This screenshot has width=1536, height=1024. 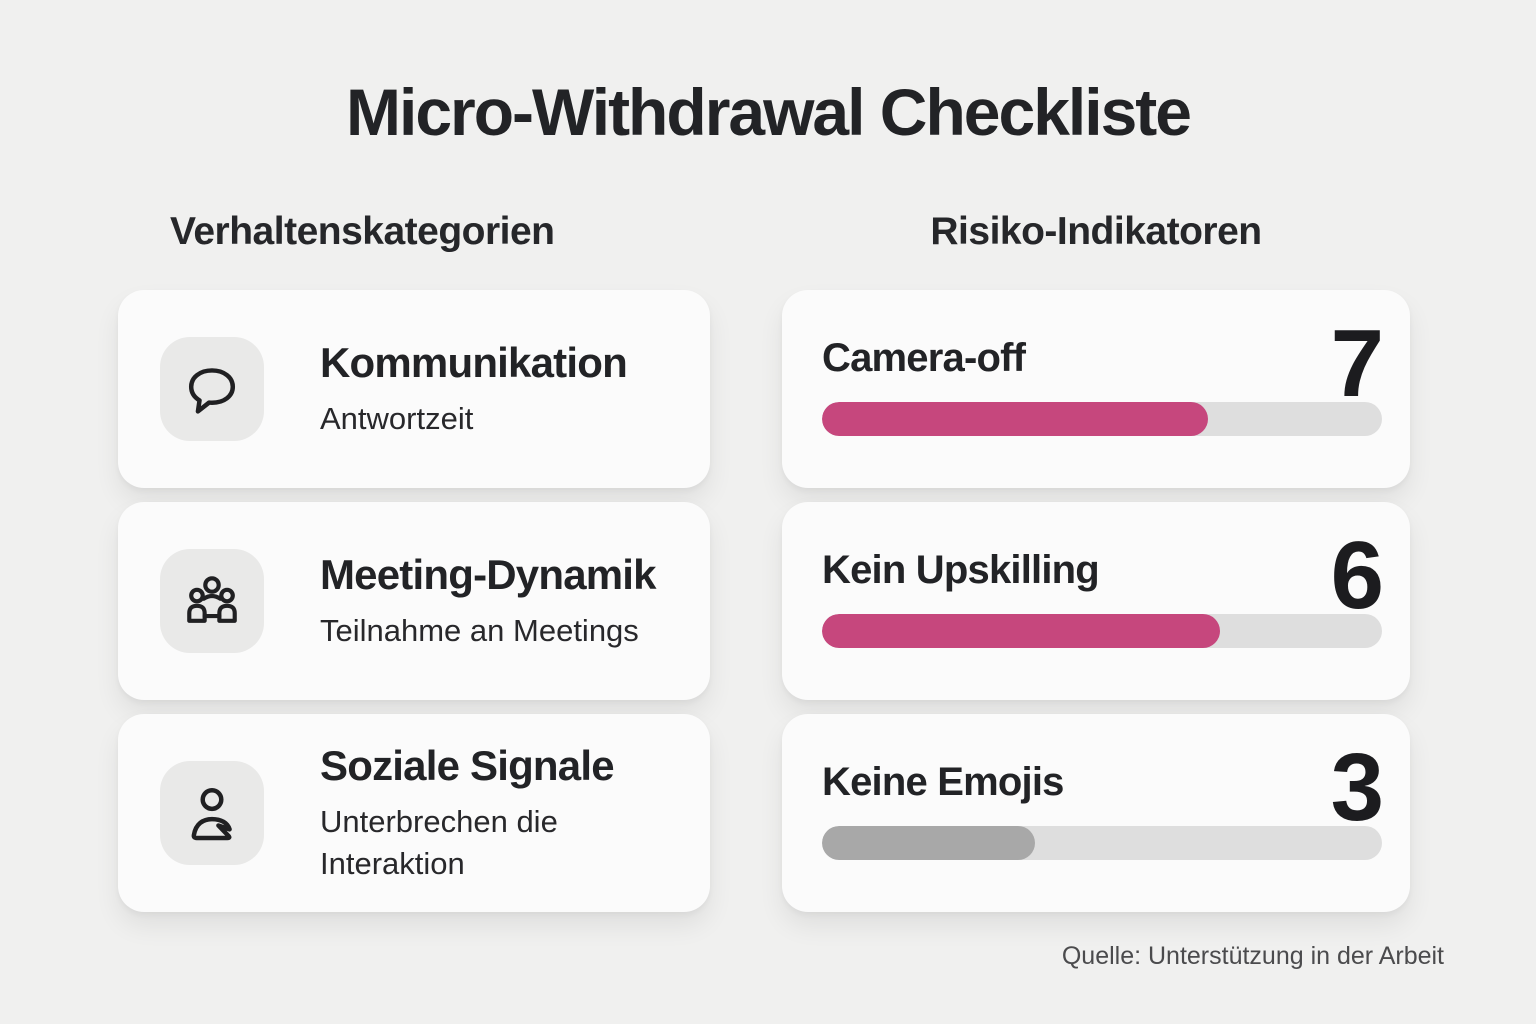 What do you see at coordinates (924, 358) in the screenshot?
I see `indicator-label: Camera-off` at bounding box center [924, 358].